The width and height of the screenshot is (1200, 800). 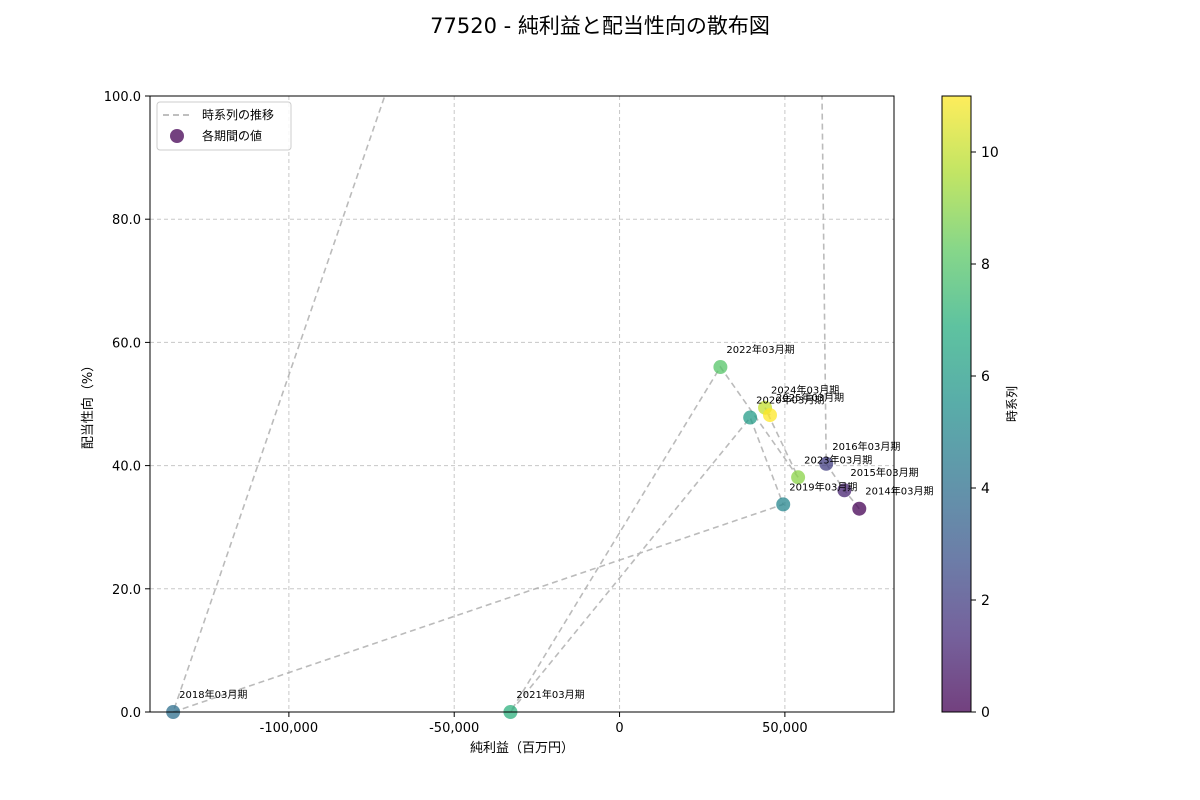 What do you see at coordinates (522, 748) in the screenshot?
I see `x-axis-label: 純利益（百万円）` at bounding box center [522, 748].